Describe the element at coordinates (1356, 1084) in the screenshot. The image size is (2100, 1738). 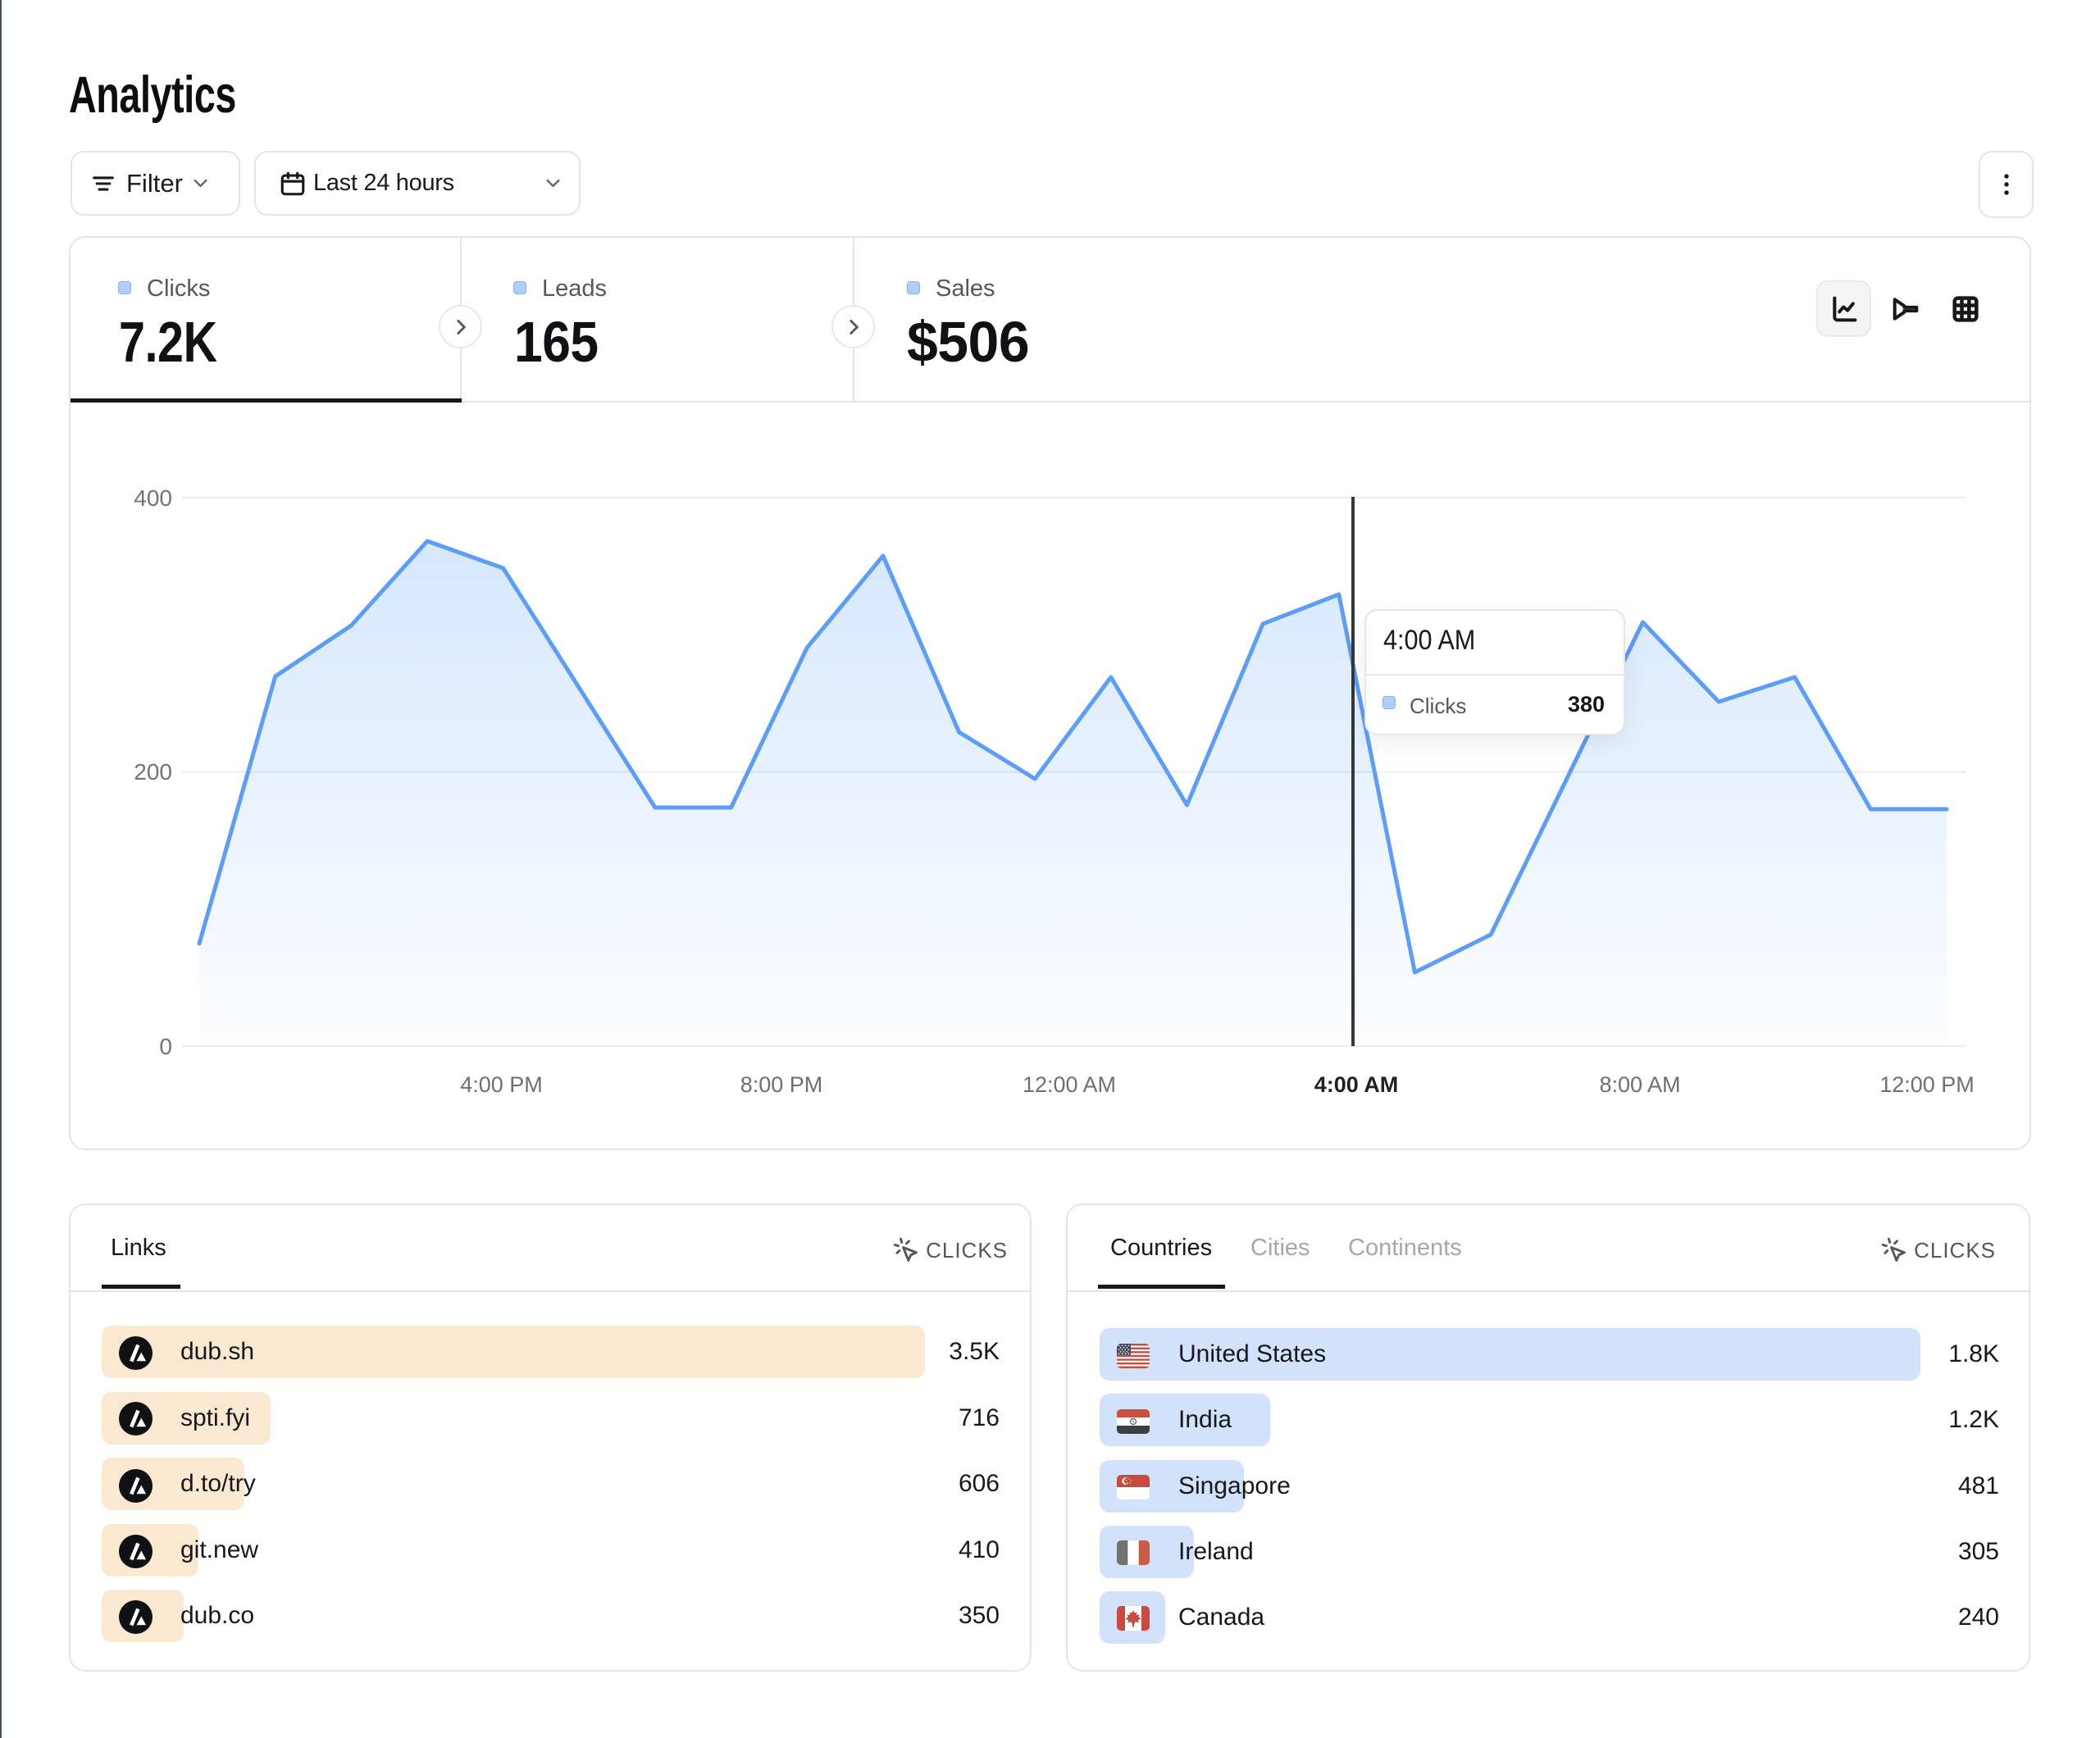
I see `svg-text: 4:00 AM` at that location.